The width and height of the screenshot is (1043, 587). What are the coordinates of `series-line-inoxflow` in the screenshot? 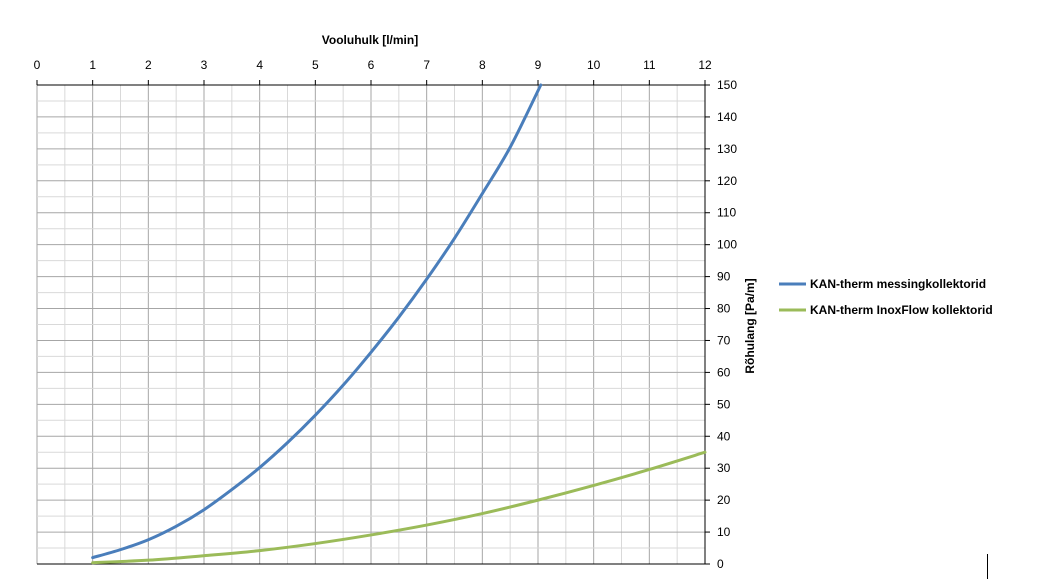 It's located at (399, 507).